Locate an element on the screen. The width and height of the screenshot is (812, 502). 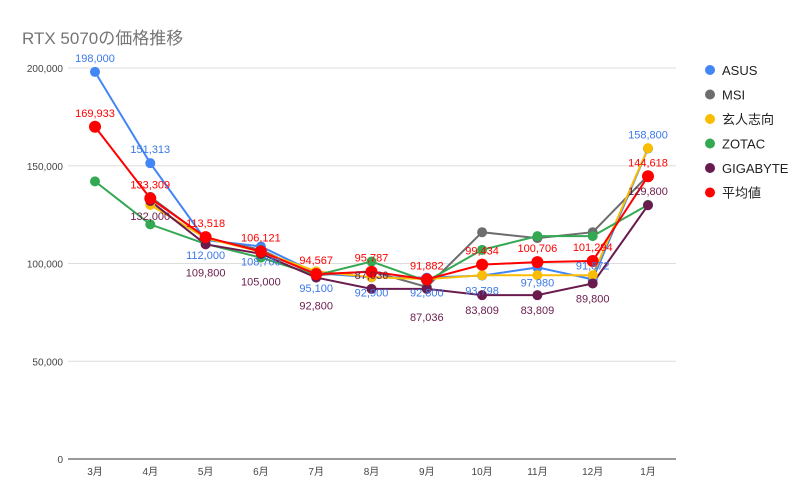
data-label: 97,980 is located at coordinates (538, 283).